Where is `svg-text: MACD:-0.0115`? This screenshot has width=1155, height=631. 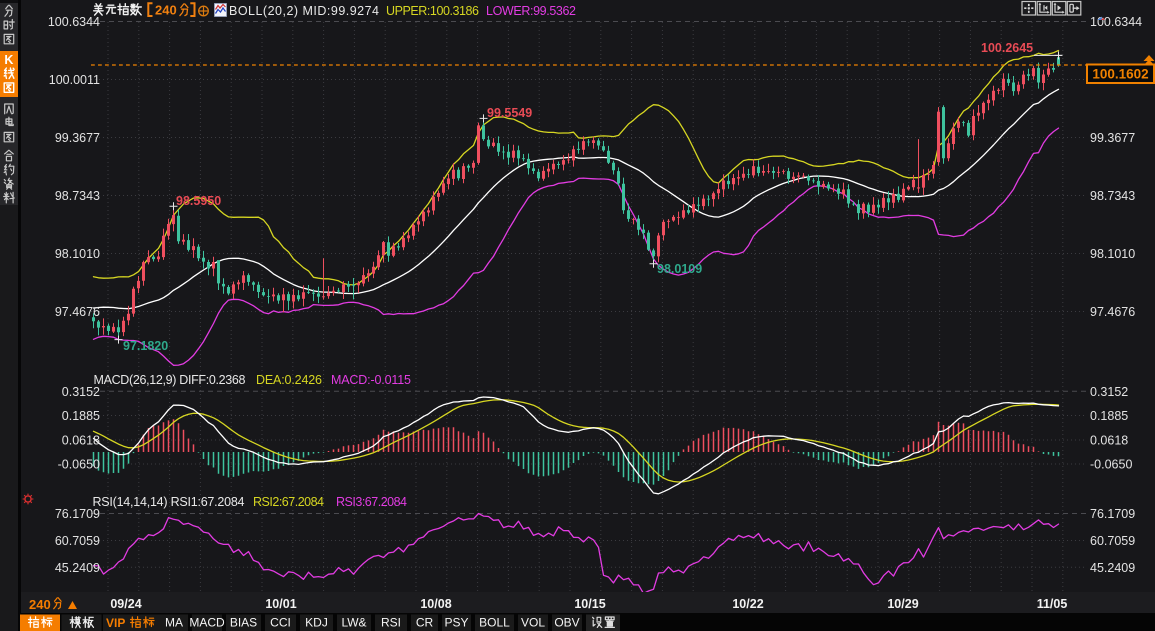
svg-text: MACD:-0.0115 is located at coordinates (371, 380).